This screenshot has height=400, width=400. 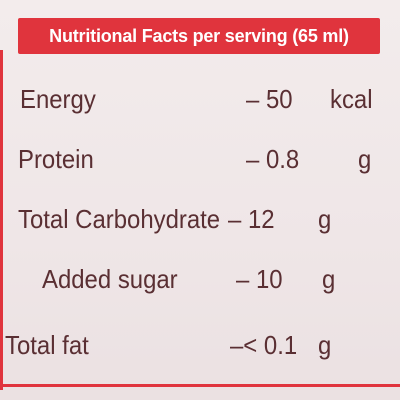 I want to click on nutrient-amount: –< 0.1, so click(x=264, y=345).